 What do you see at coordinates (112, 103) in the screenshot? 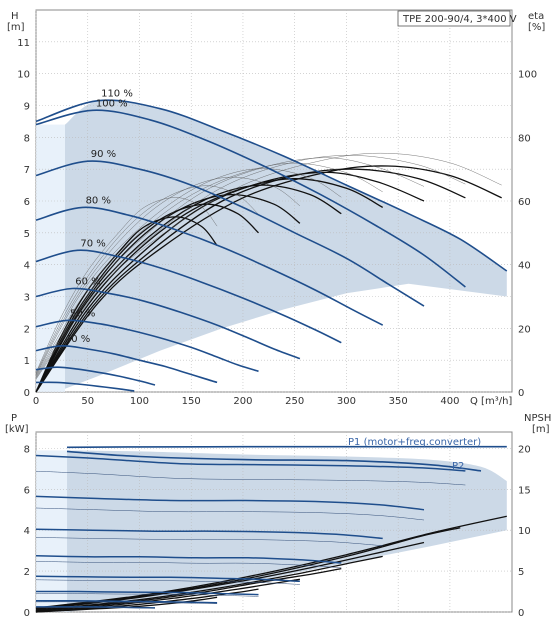
I see `speed-label: 100 %` at bounding box center [112, 103].